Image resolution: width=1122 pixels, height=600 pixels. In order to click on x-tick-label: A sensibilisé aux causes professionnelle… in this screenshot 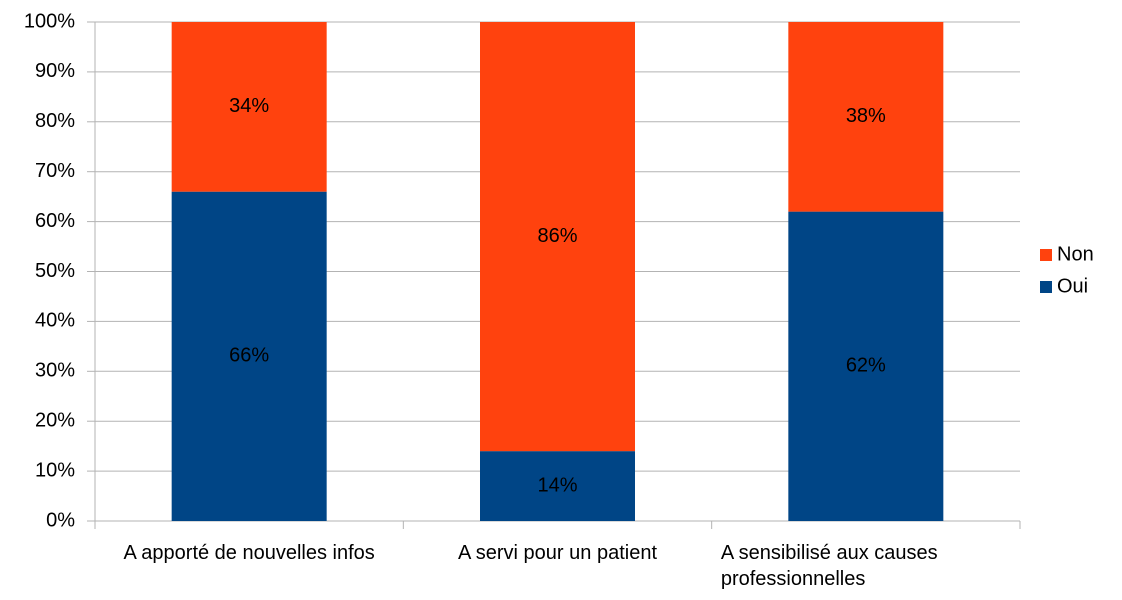, I will do `click(829, 566)`.